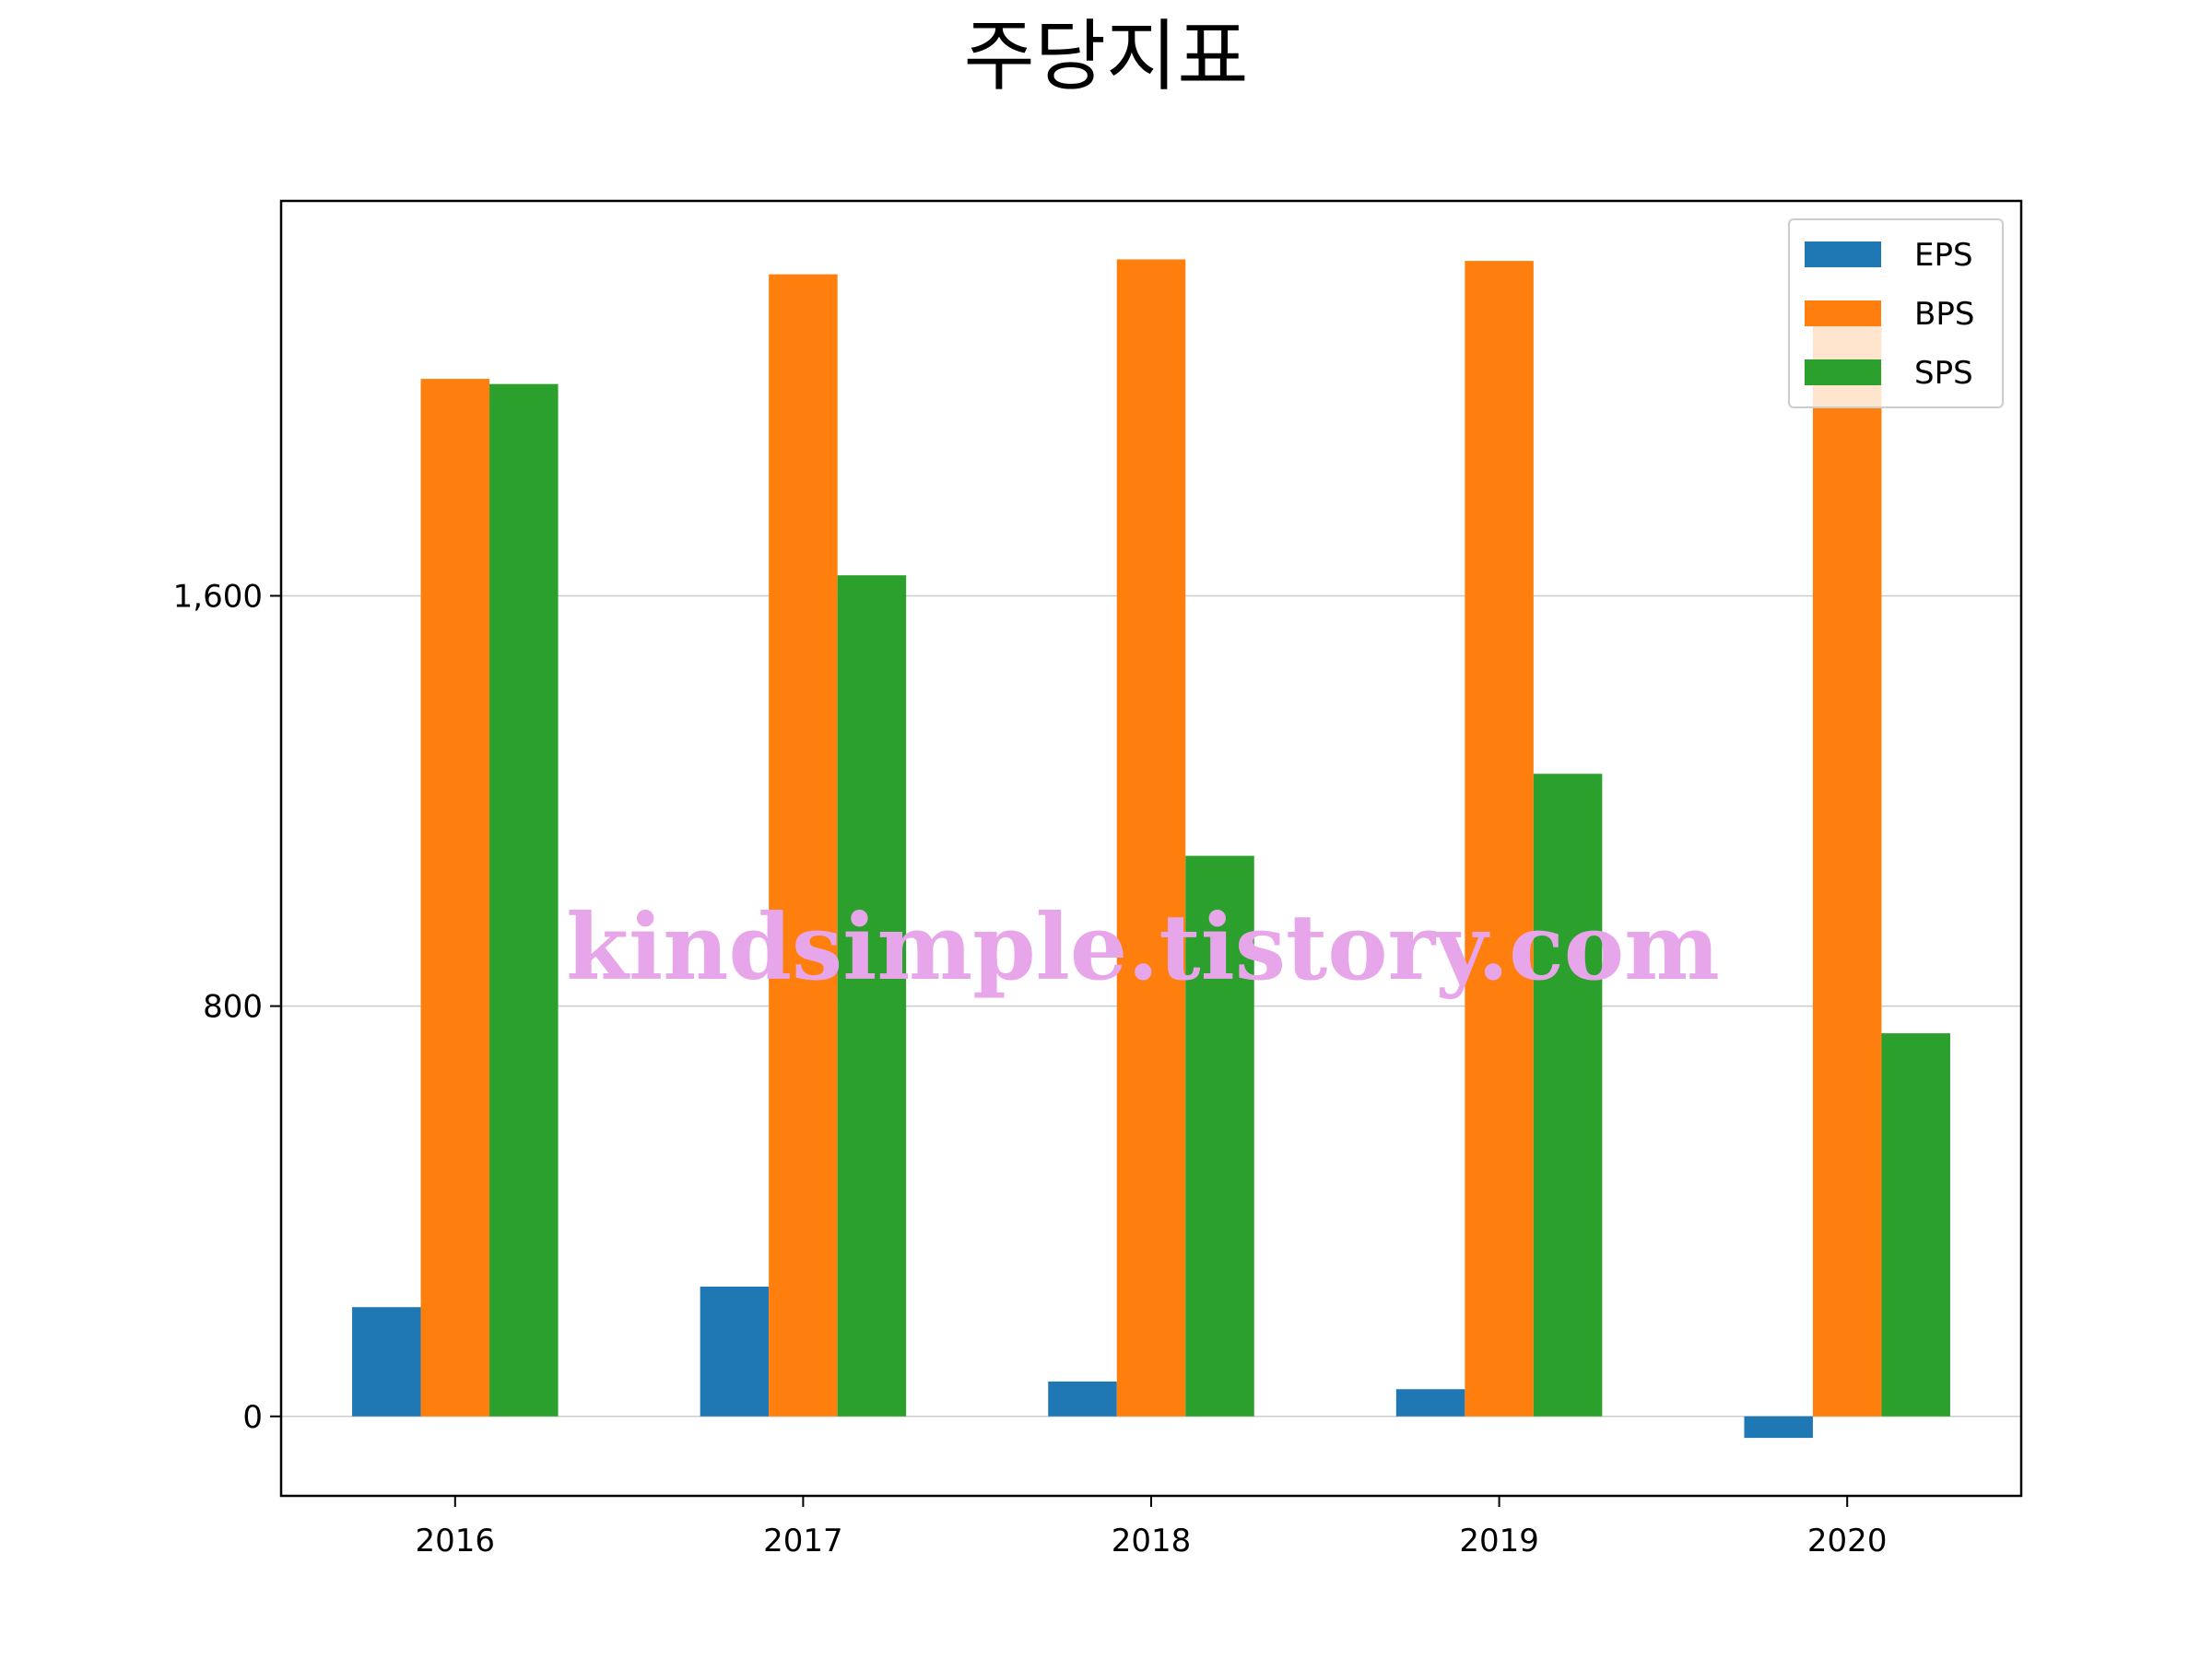  What do you see at coordinates (455, 898) in the screenshot?
I see `bar-bps-2016` at bounding box center [455, 898].